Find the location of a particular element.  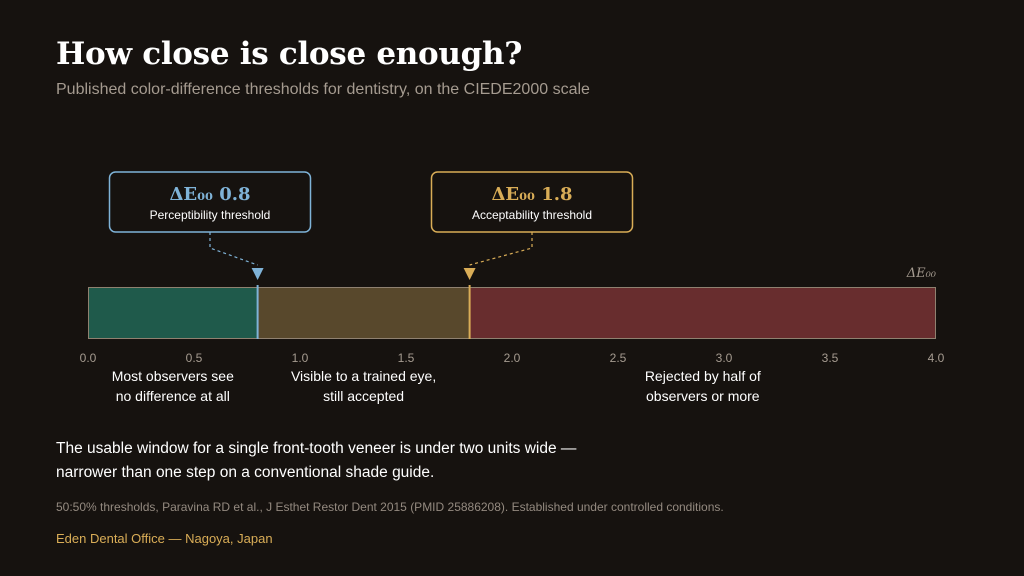

band-label-line-2: still accepted is located at coordinates (363, 396).